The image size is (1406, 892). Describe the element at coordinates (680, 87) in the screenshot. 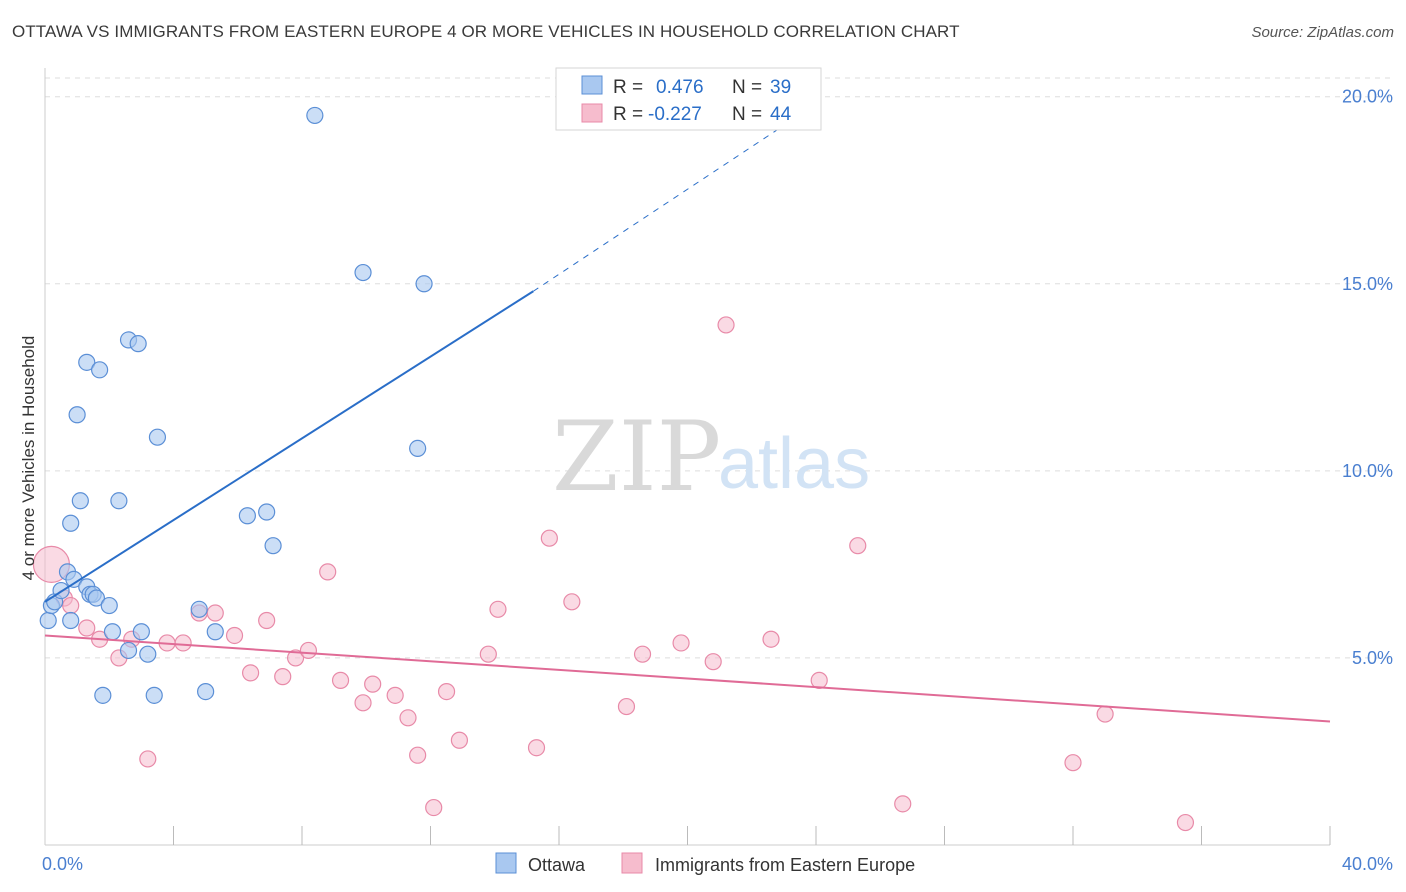

I see `stats-ottawa-r: 0.476` at that location.